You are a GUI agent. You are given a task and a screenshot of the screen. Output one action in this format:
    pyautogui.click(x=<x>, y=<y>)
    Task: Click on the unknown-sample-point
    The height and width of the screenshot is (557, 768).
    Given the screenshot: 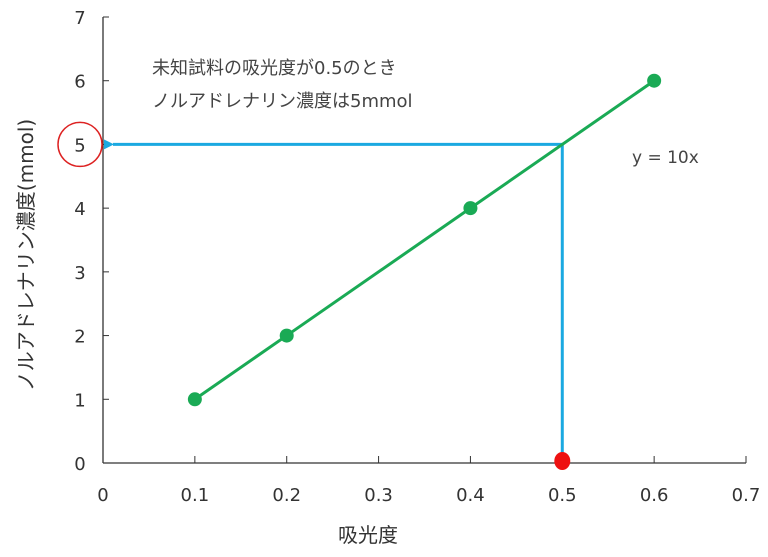 What is the action you would take?
    pyautogui.click(x=562, y=461)
    